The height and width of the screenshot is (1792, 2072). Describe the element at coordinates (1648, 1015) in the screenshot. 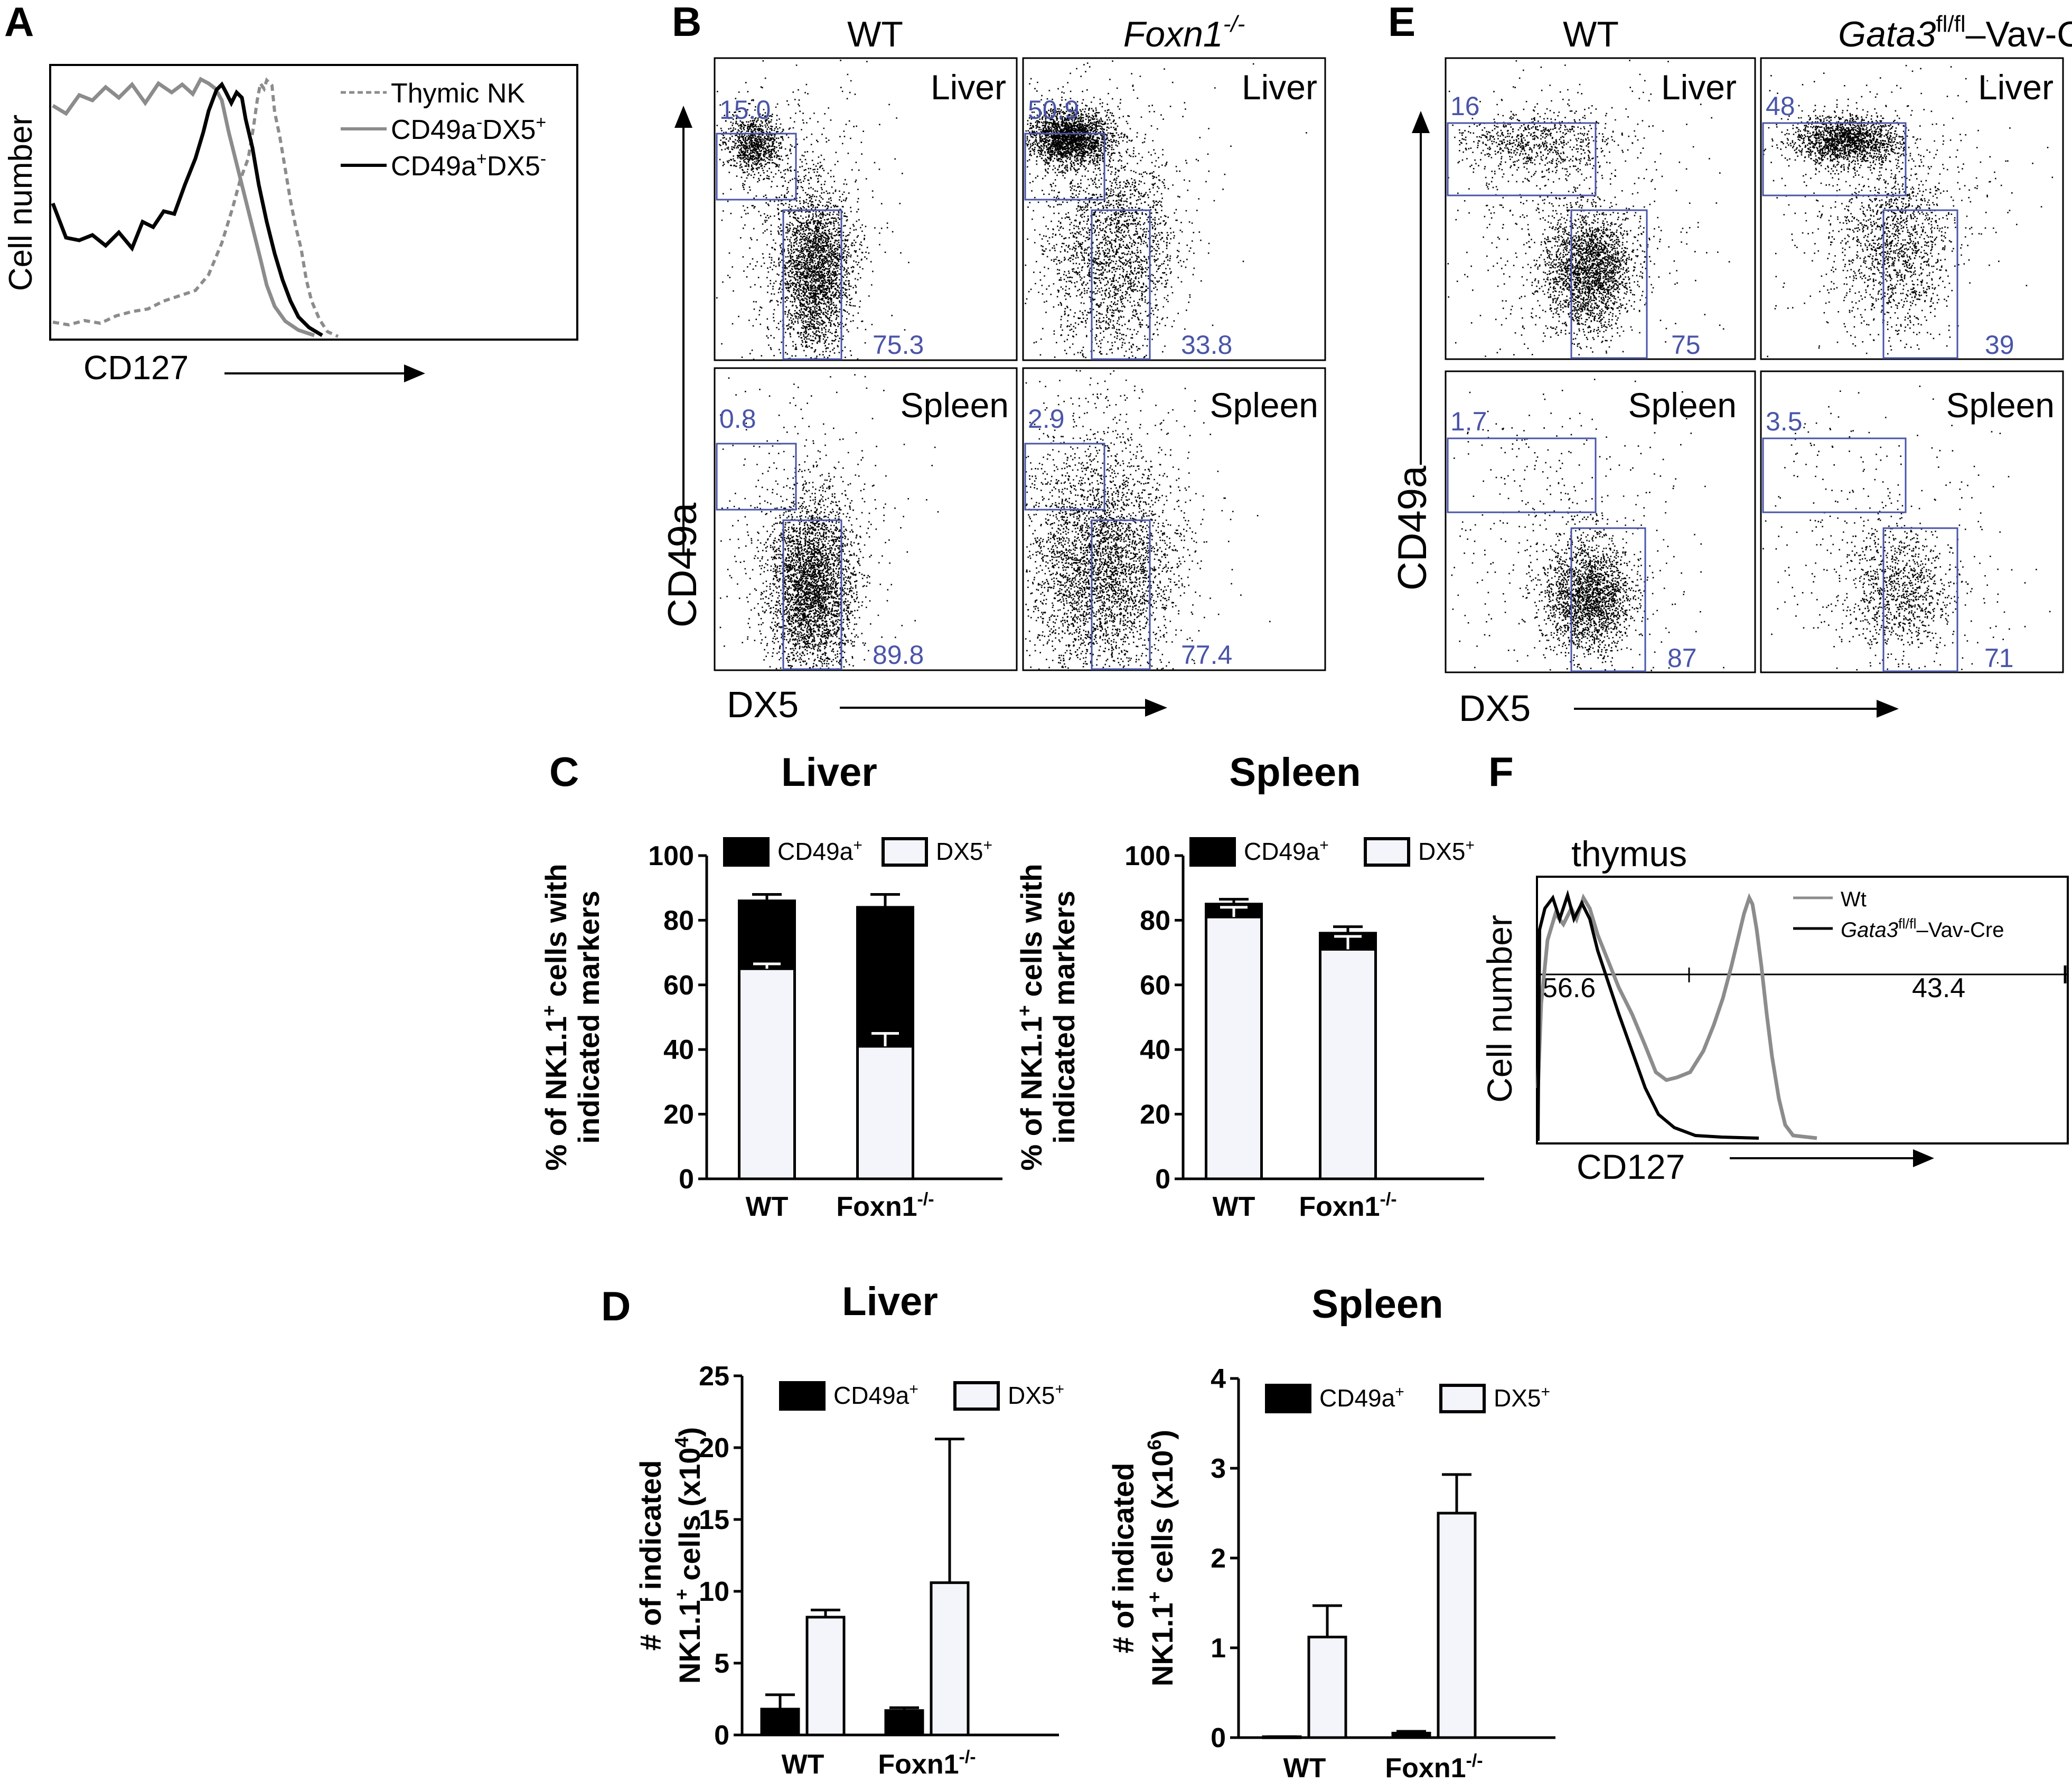

I see `histogram-f-gata3` at that location.